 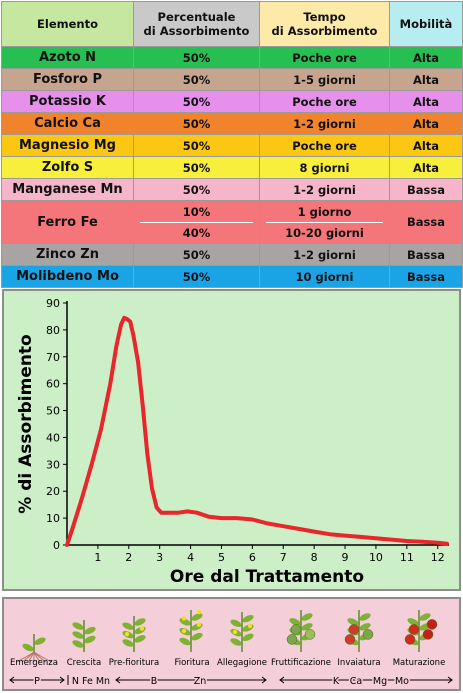 What do you see at coordinates (34, 648) in the screenshot?
I see `emergence-plant-icon` at bounding box center [34, 648].